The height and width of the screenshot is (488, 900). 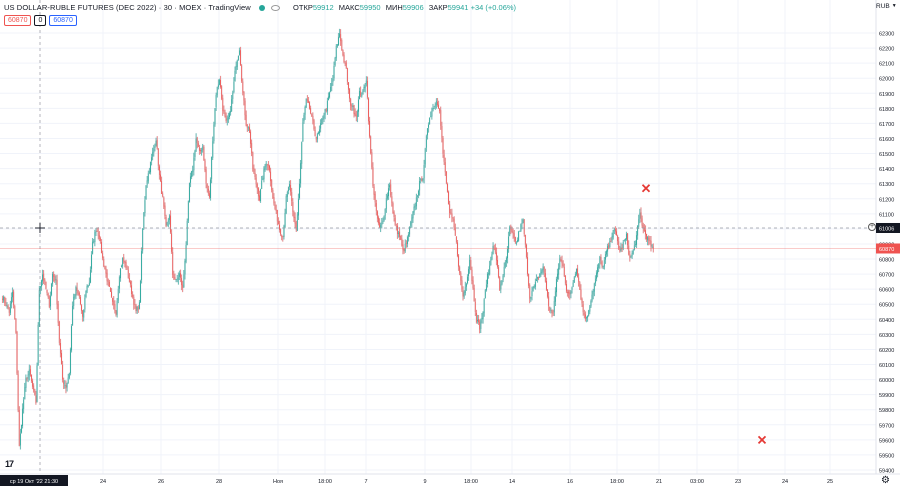 What do you see at coordinates (872, 227) in the screenshot?
I see `add-alert-icon: +` at bounding box center [872, 227].